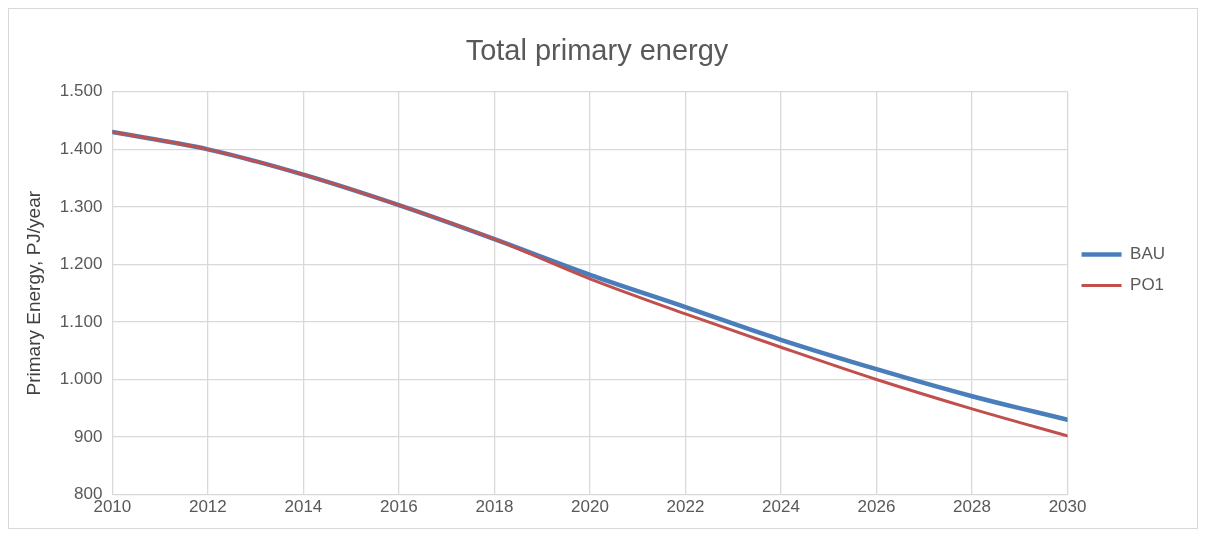  What do you see at coordinates (1148, 254) in the screenshot?
I see `legend-label: BAU` at bounding box center [1148, 254].